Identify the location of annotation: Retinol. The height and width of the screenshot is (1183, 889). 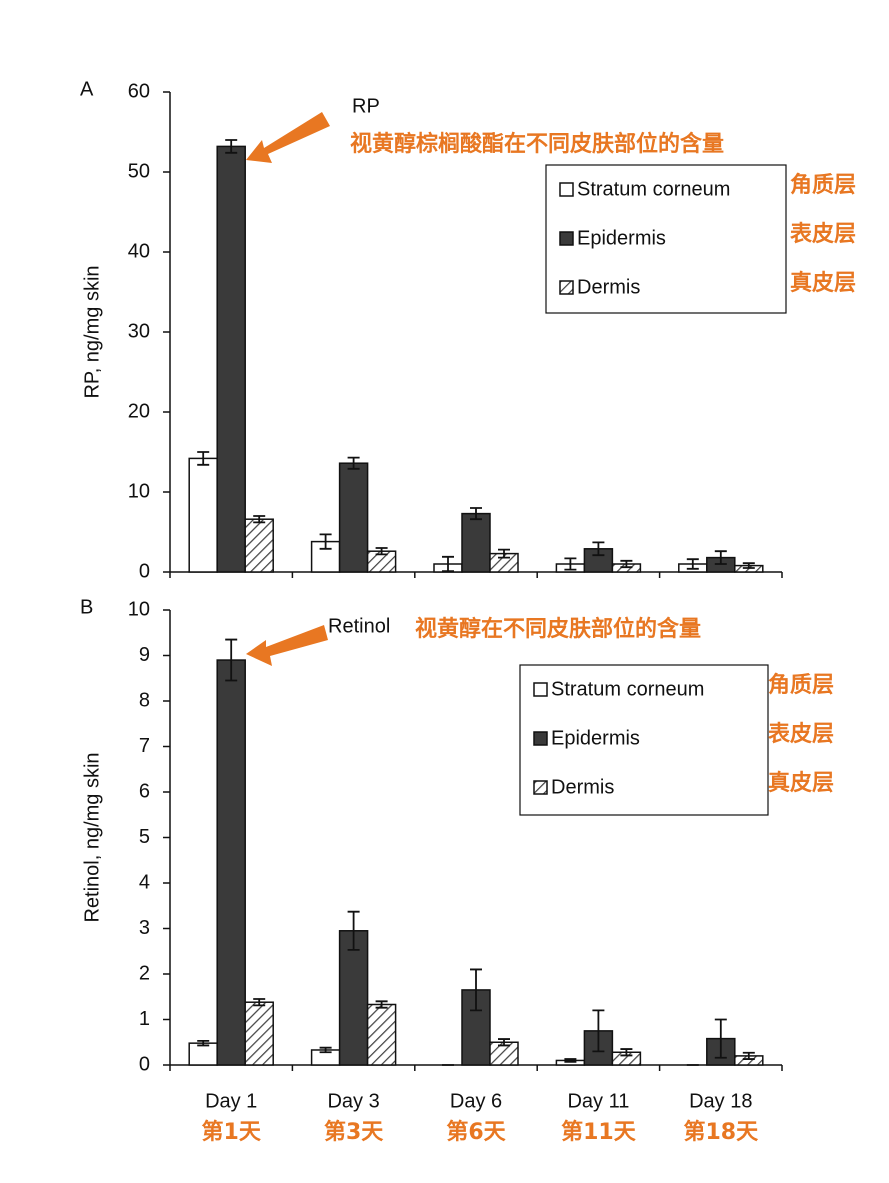
(359, 626).